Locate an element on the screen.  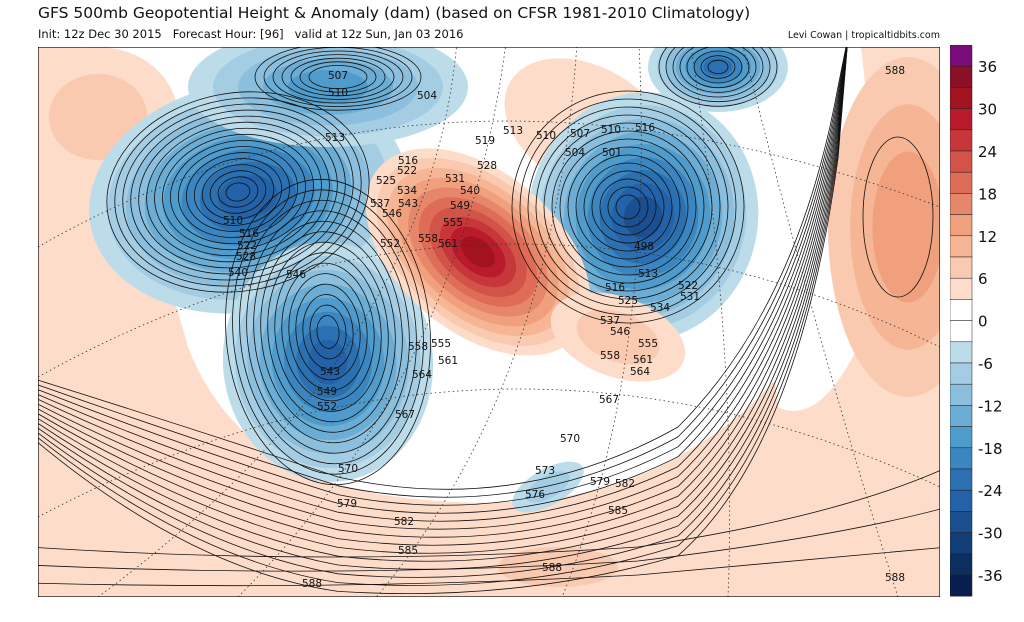
colorbar-tick-label: 6 is located at coordinates (983, 279).